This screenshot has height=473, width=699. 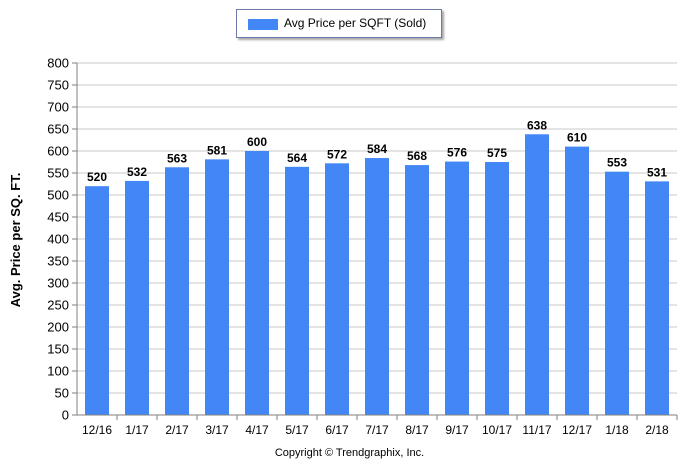 What do you see at coordinates (137, 172) in the screenshot?
I see `data-label: 532` at bounding box center [137, 172].